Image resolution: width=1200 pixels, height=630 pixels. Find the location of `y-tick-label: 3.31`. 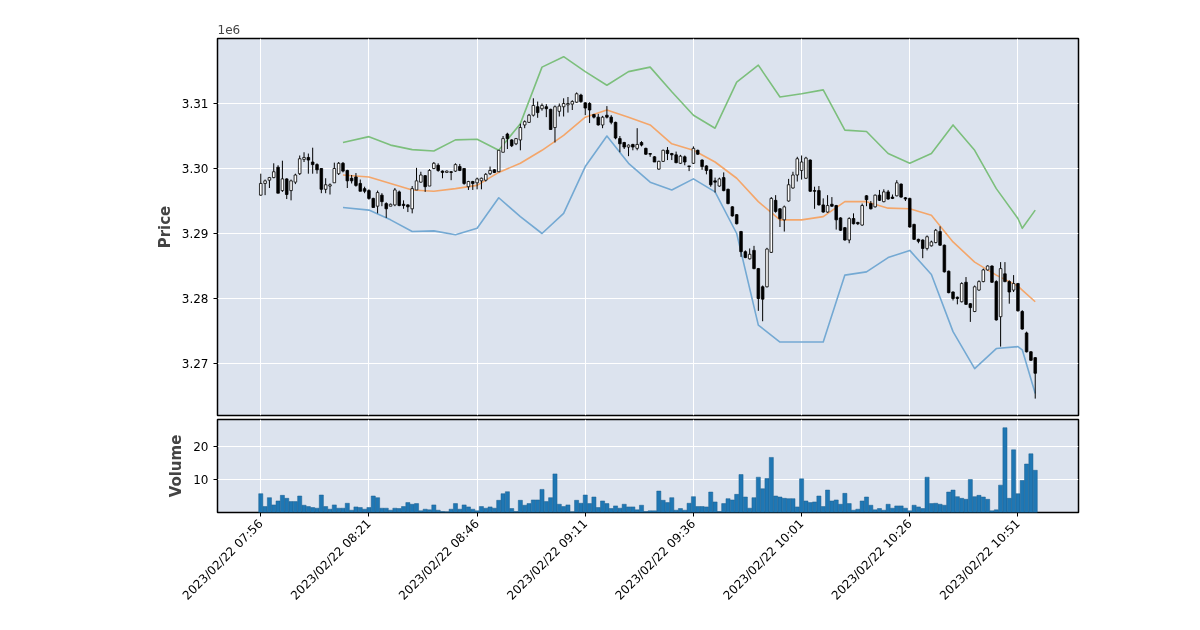

y-tick-label: 3.31 is located at coordinates (195, 104).